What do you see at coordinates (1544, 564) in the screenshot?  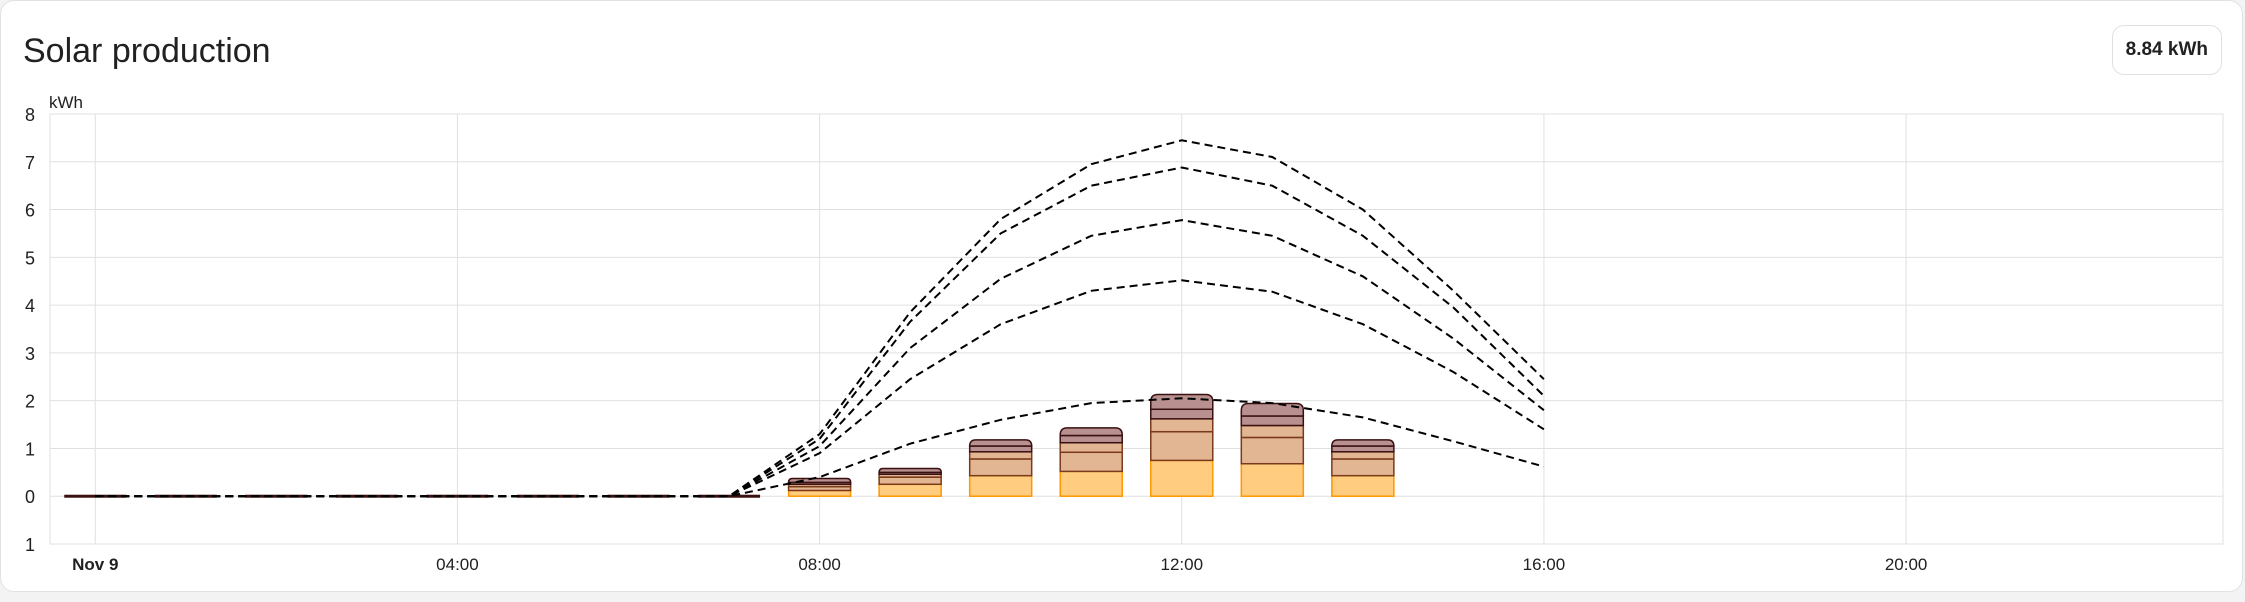 I see `x-tick-label: 16:00` at bounding box center [1544, 564].